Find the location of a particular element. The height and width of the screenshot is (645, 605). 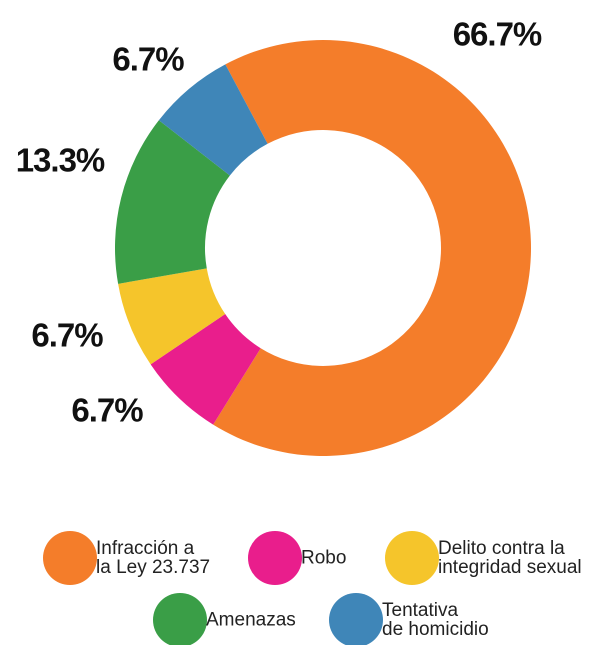

value-label: 13.3% is located at coordinates (60, 160).